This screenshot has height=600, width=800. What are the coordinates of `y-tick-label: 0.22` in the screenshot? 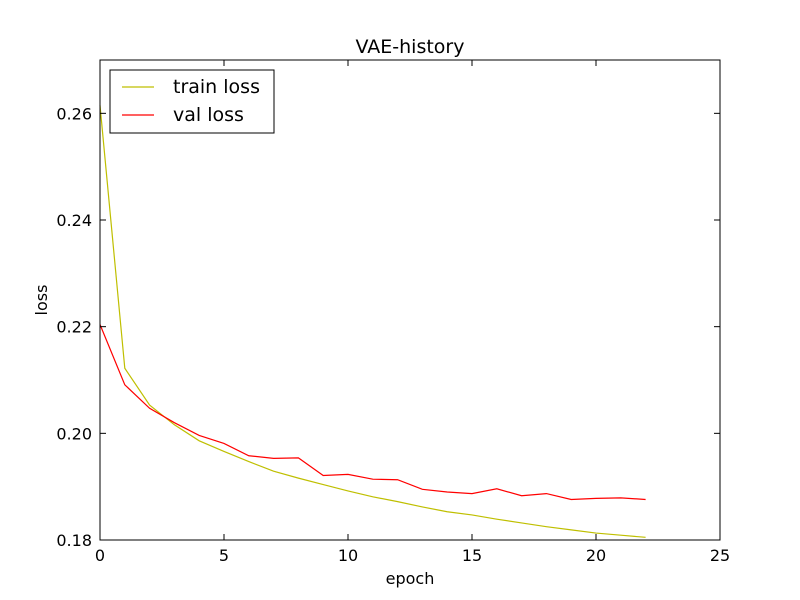 It's located at (74, 327).